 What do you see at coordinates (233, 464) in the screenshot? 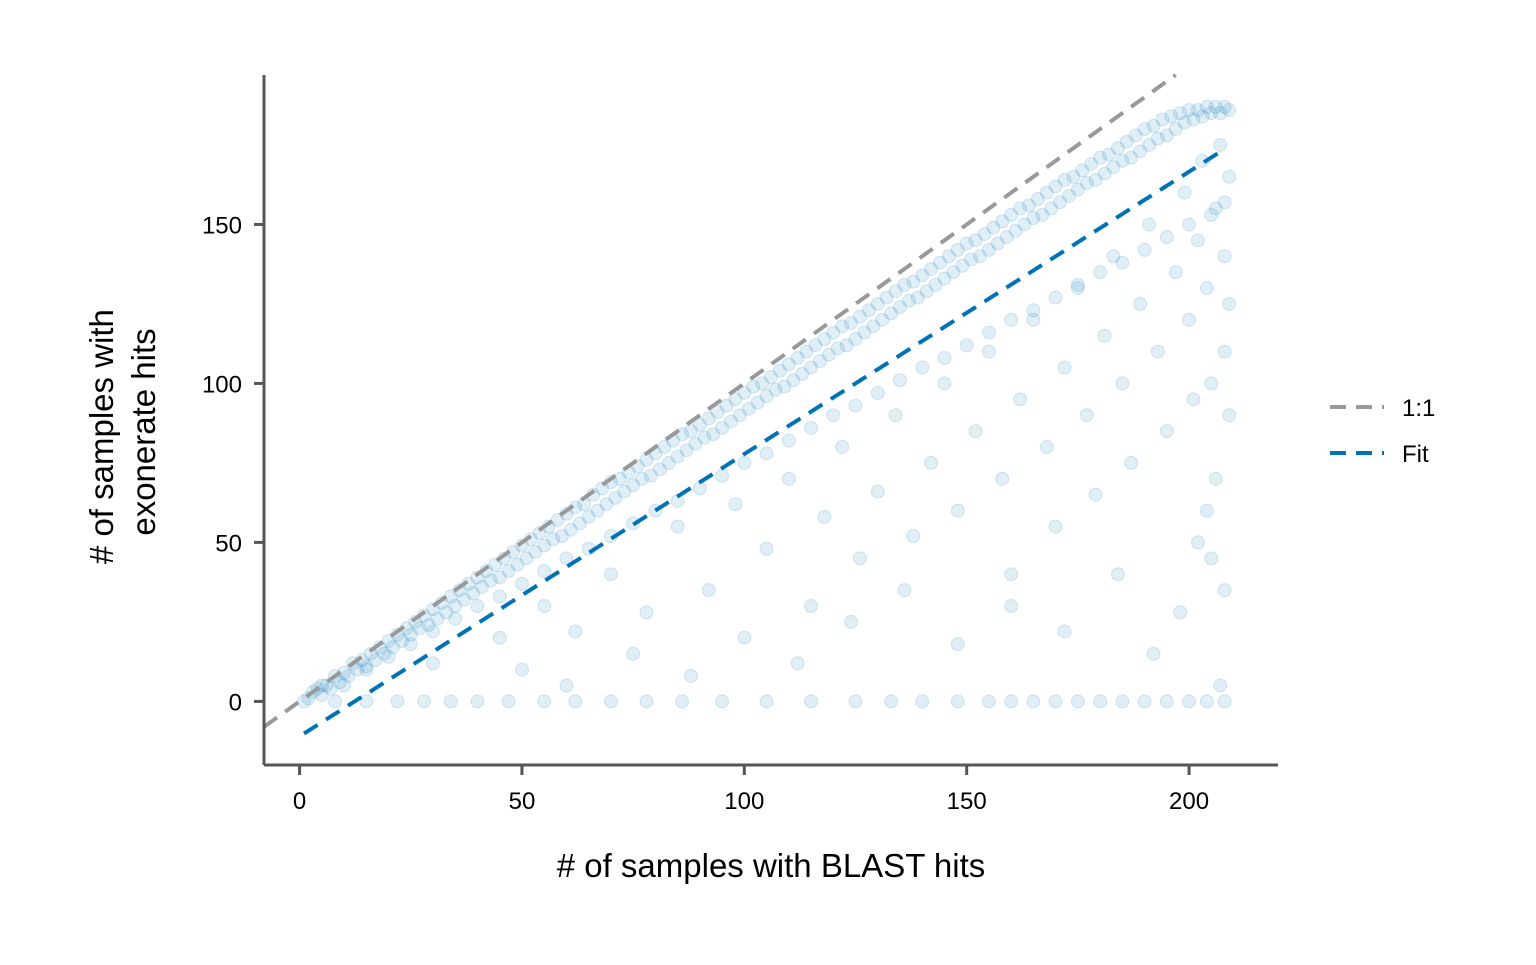
I see `y-axis-ticks: 0 50 100 150` at bounding box center [233, 464].